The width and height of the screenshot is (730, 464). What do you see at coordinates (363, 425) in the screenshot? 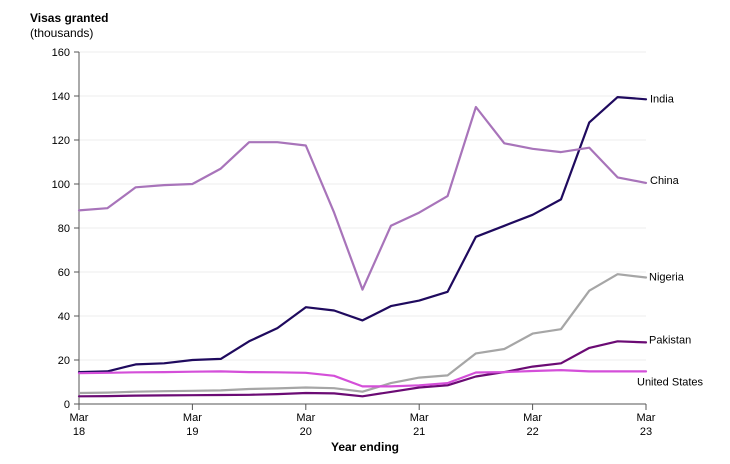
I see `x-tick-labels: Mar 18 Mar 19 Mar 20 Mar 21 Mar 22 Mar 23` at bounding box center [363, 425].